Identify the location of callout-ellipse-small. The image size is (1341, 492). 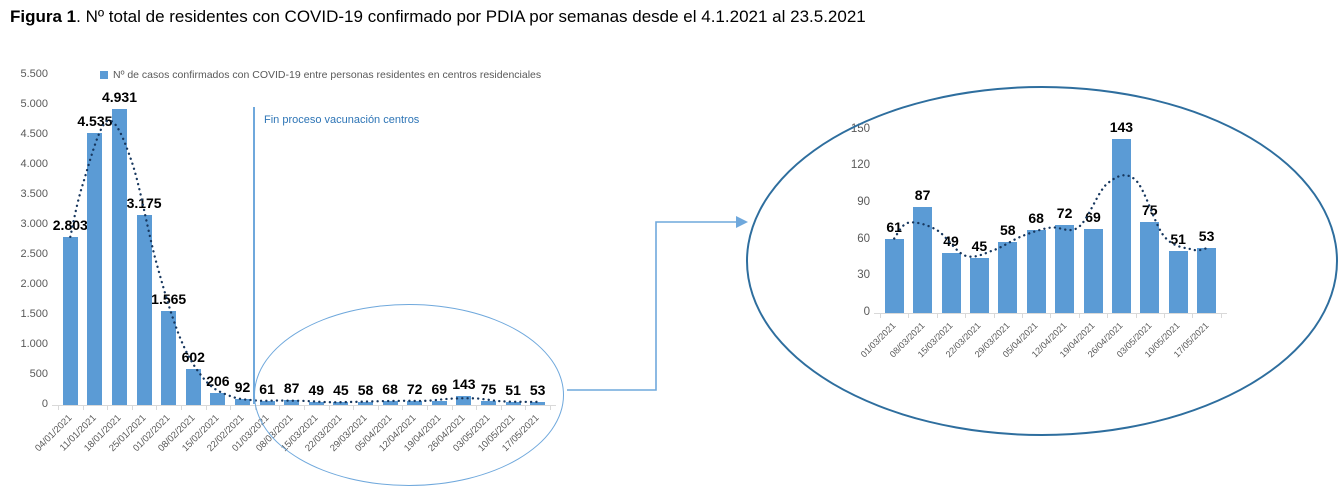
(409, 395).